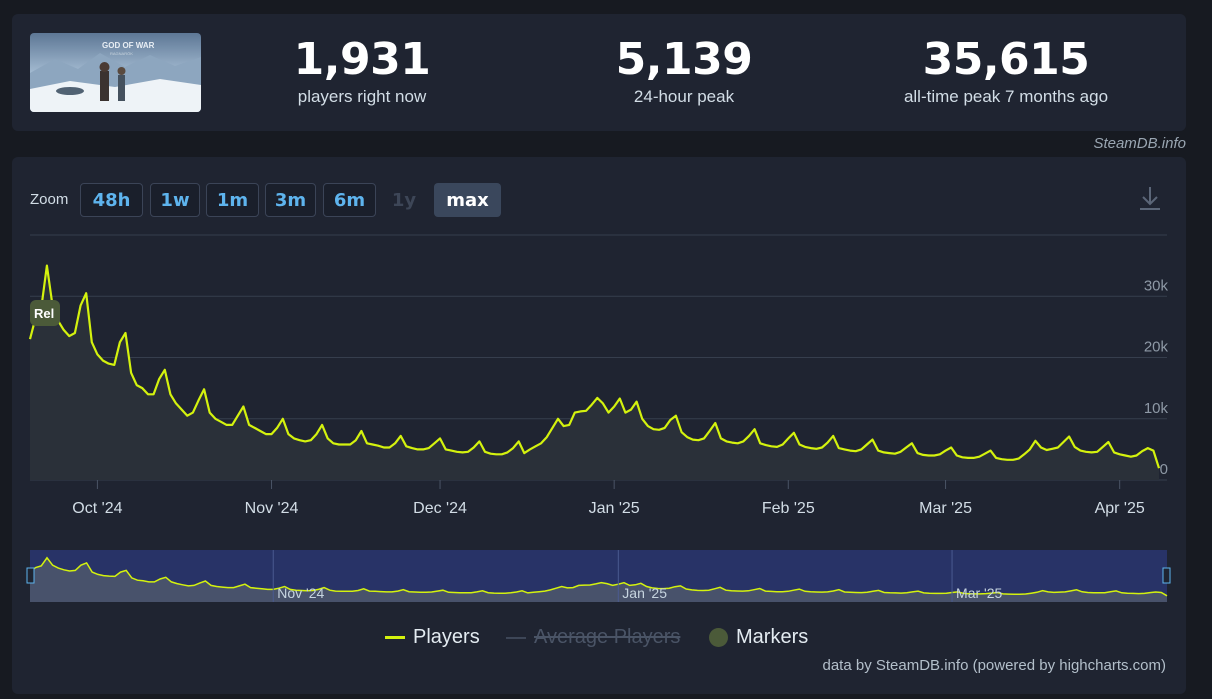  What do you see at coordinates (272, 508) in the screenshot?
I see `x-tick-label: Nov '24` at bounding box center [272, 508].